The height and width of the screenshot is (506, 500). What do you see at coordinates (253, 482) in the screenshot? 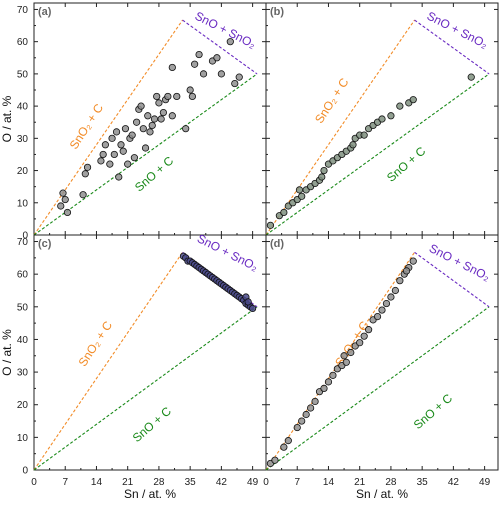
I see `x-tick-label: 49` at bounding box center [253, 482].